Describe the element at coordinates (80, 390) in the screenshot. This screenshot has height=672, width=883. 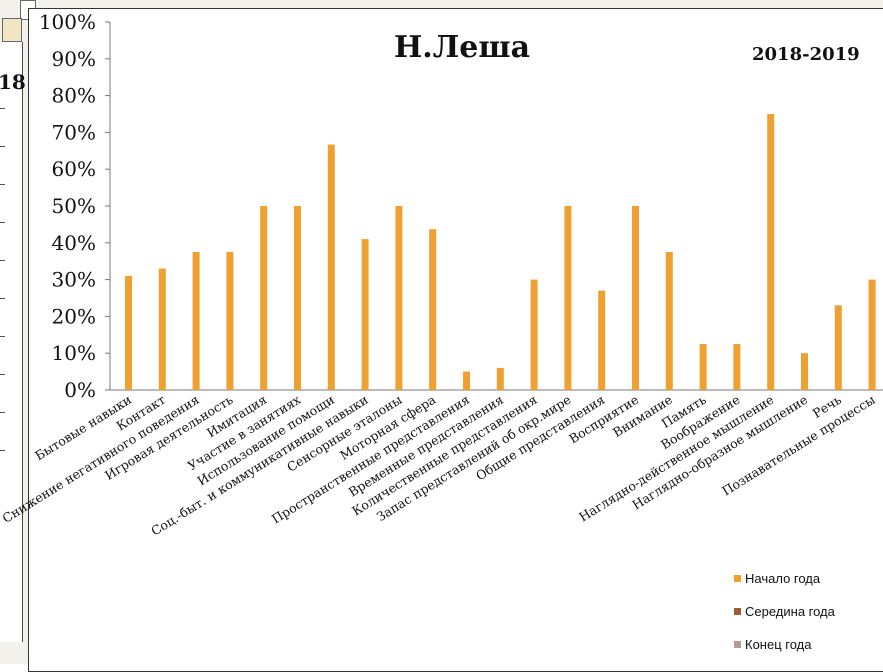
I see `y-tick-label: 0%` at that location.